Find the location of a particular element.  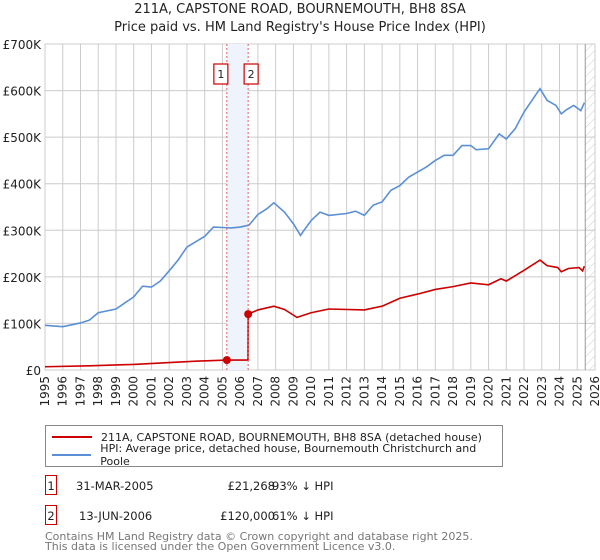

x-tick-label: 2001 is located at coordinates (151, 391).